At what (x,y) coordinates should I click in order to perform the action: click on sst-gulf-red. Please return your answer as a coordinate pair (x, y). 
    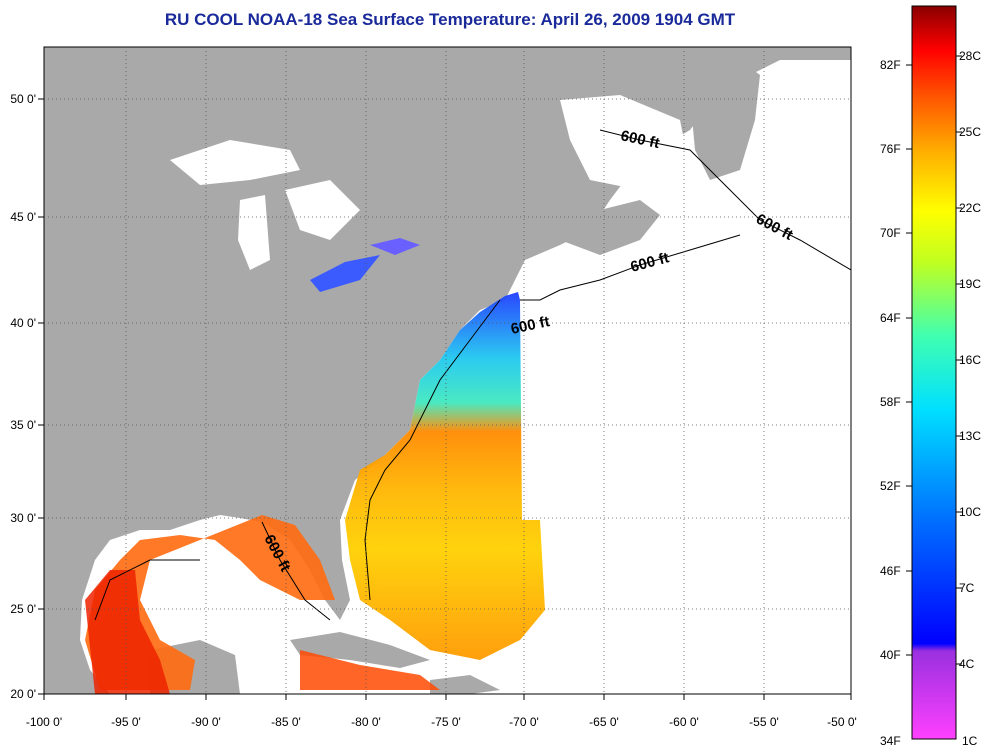
    Looking at the image, I should click on (127, 632).